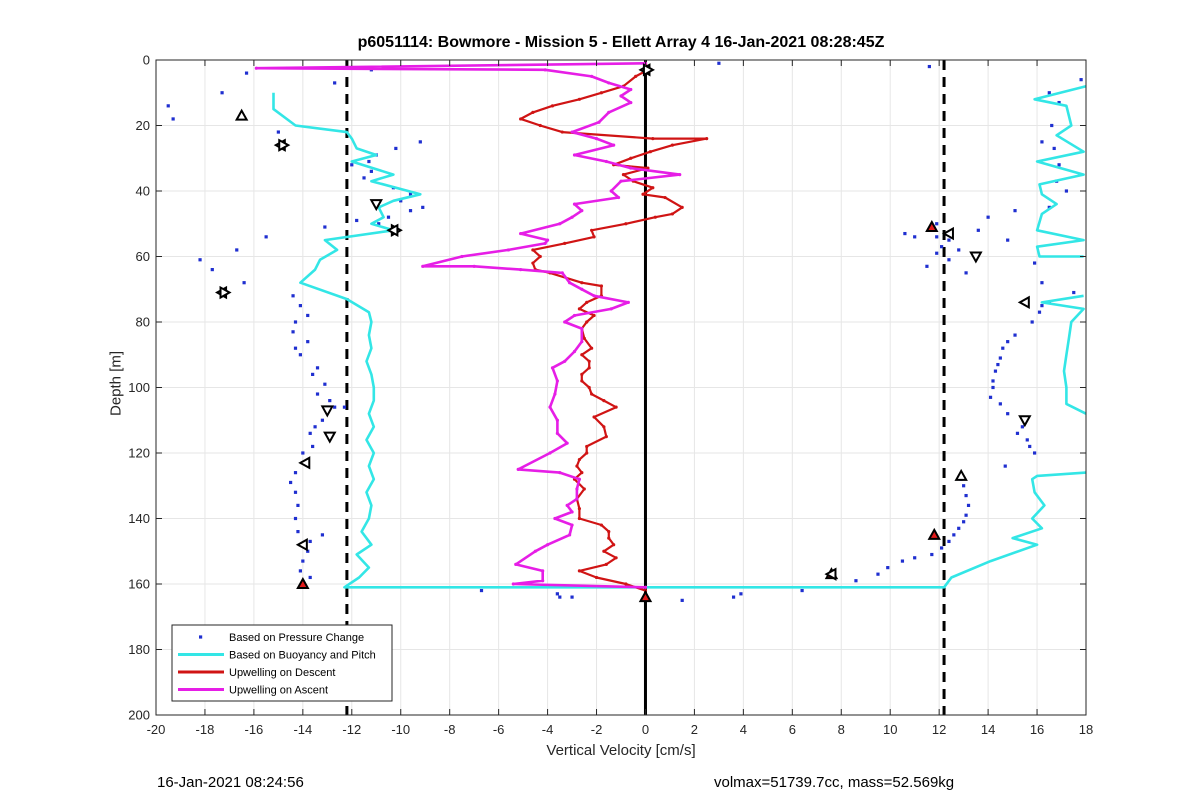 The image size is (1200, 804). Describe the element at coordinates (890, 729) in the screenshot. I see `x-tick-label: 10` at that location.